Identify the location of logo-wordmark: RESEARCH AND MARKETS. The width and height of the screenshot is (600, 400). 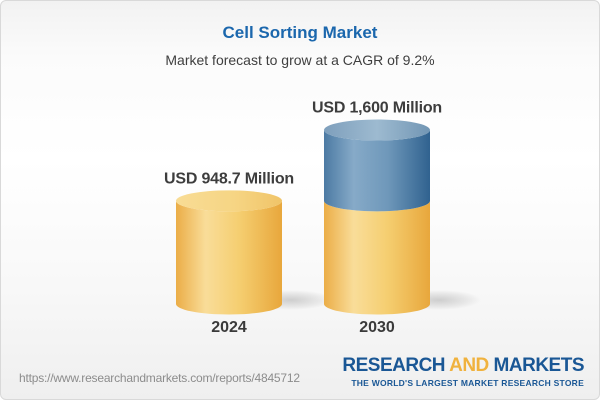
(463, 365).